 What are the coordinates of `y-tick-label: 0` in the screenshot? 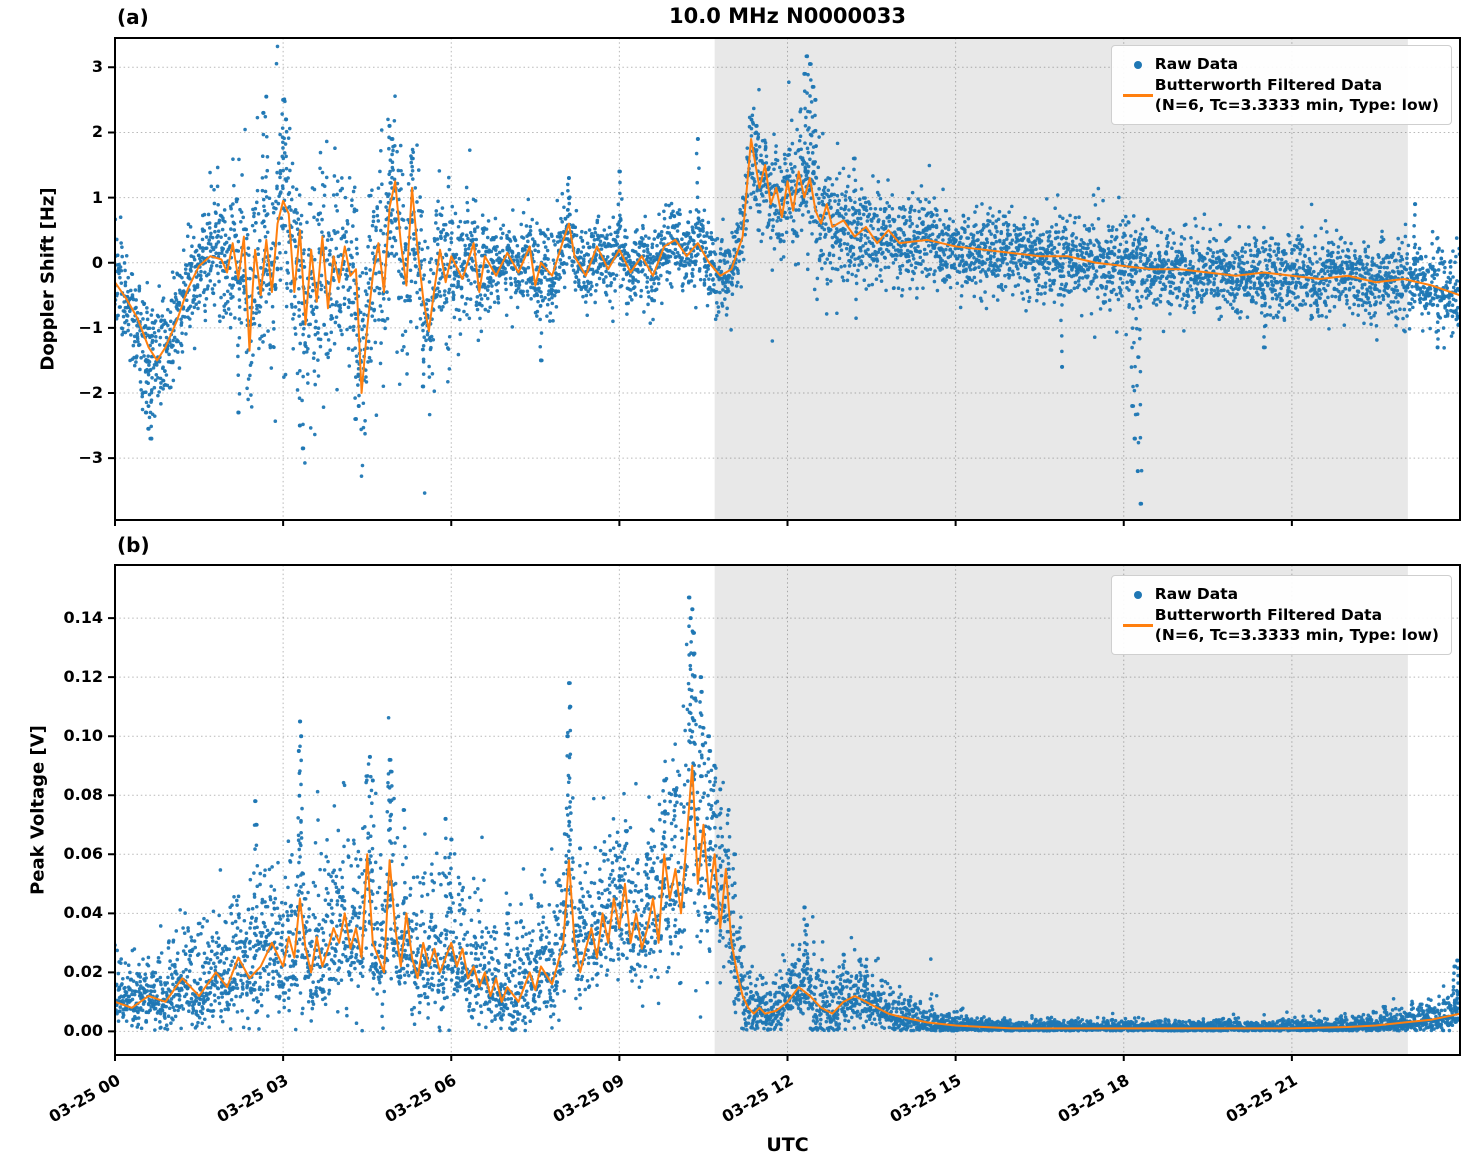 It's located at (97, 262).